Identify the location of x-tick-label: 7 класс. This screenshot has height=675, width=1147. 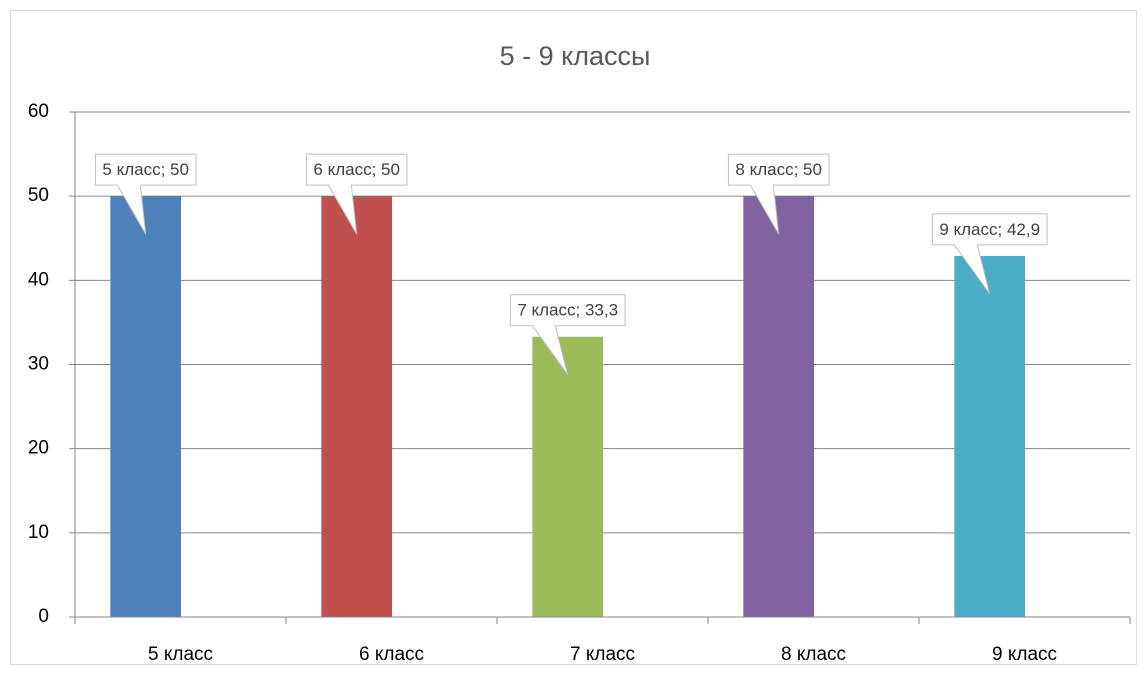
(602, 654).